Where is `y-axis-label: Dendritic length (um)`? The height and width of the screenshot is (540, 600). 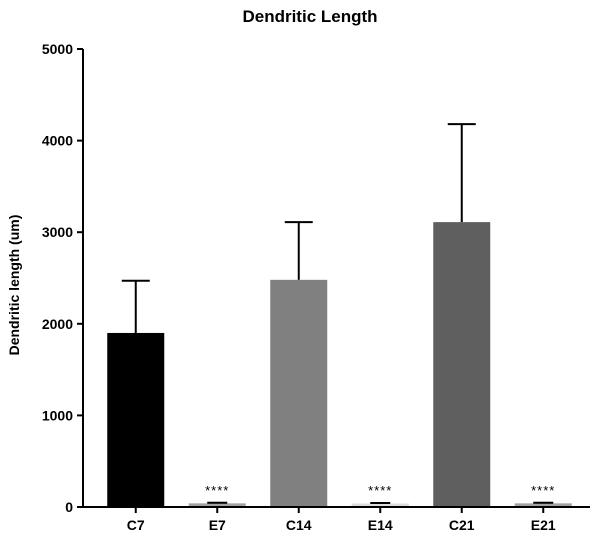 y-axis-label: Dendritic length (um) is located at coordinates (14, 285).